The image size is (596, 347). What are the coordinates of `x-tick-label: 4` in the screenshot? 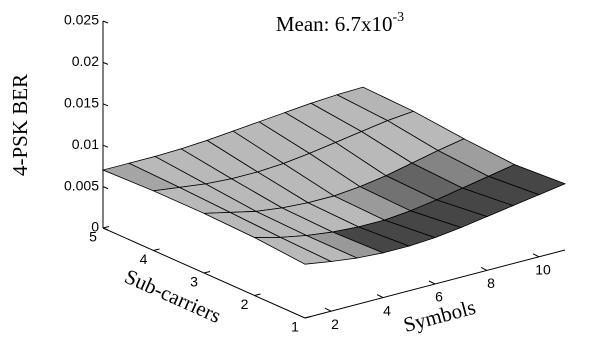 It's located at (387, 310).